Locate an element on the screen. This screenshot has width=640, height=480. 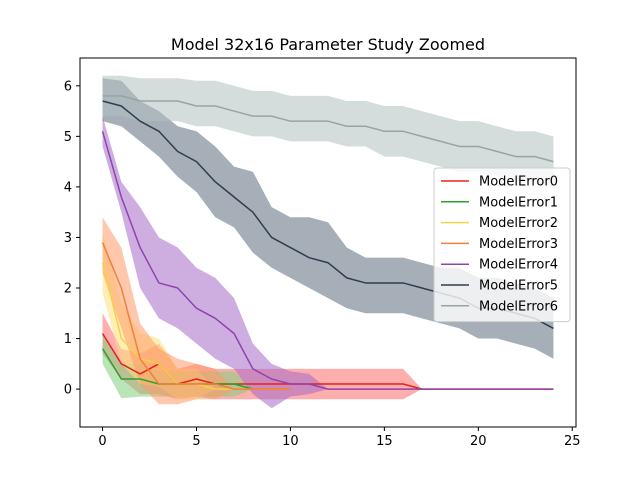
legend-label-modelerror3: ModelError3 is located at coordinates (518, 244).